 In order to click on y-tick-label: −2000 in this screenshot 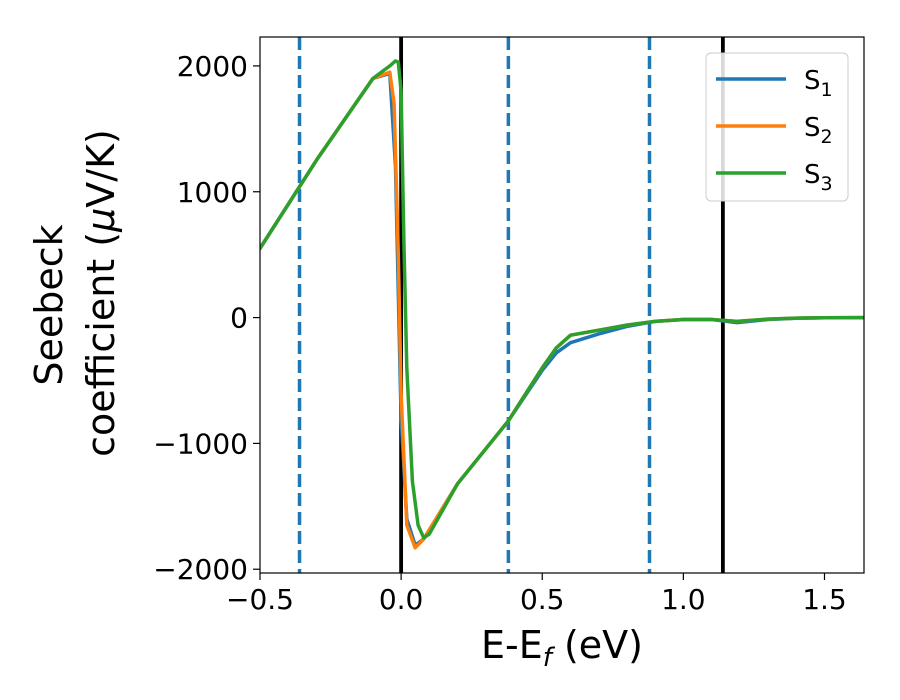, I will do `click(200, 569)`.